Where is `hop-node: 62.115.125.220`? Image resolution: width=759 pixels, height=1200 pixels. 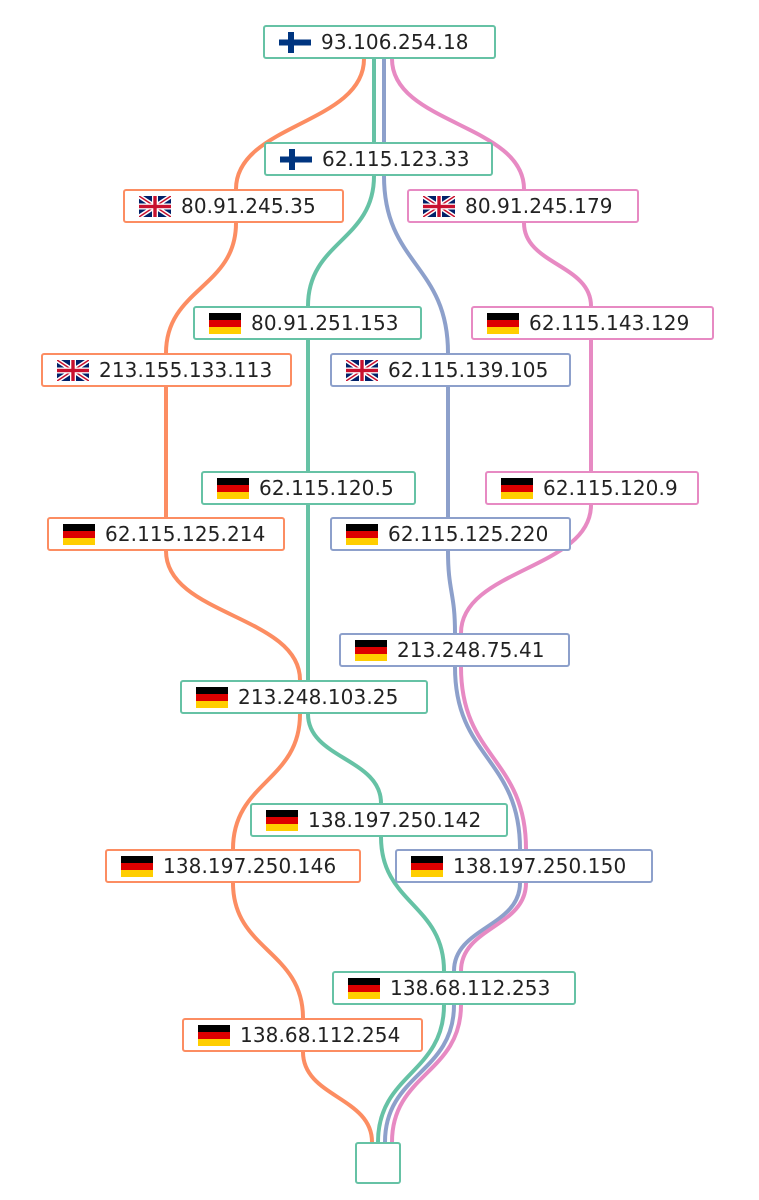 hop-node: 62.115.125.220 is located at coordinates (450, 534).